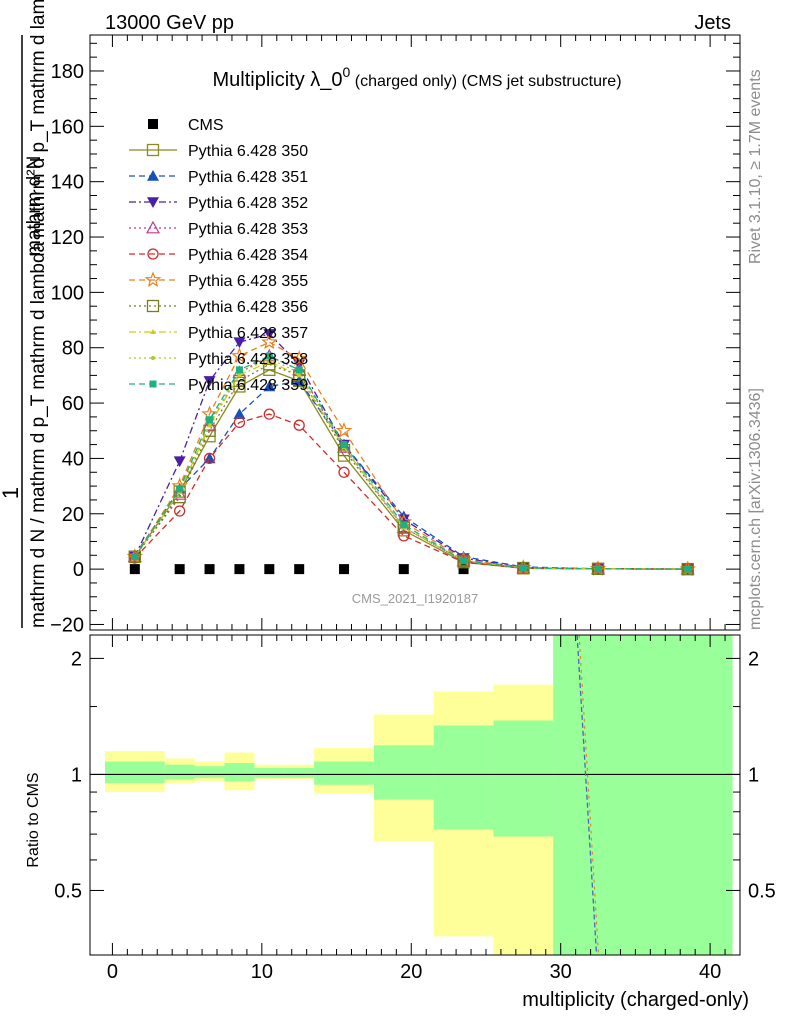 This screenshot has height=1024, width=786. Describe the element at coordinates (710, 972) in the screenshot. I see `x-tick-label: 40` at that location.